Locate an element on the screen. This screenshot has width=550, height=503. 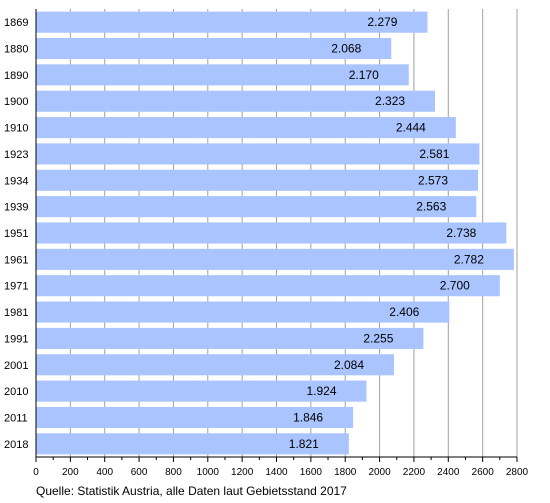
x-tick-label-200: 200 is located at coordinates (70, 472).